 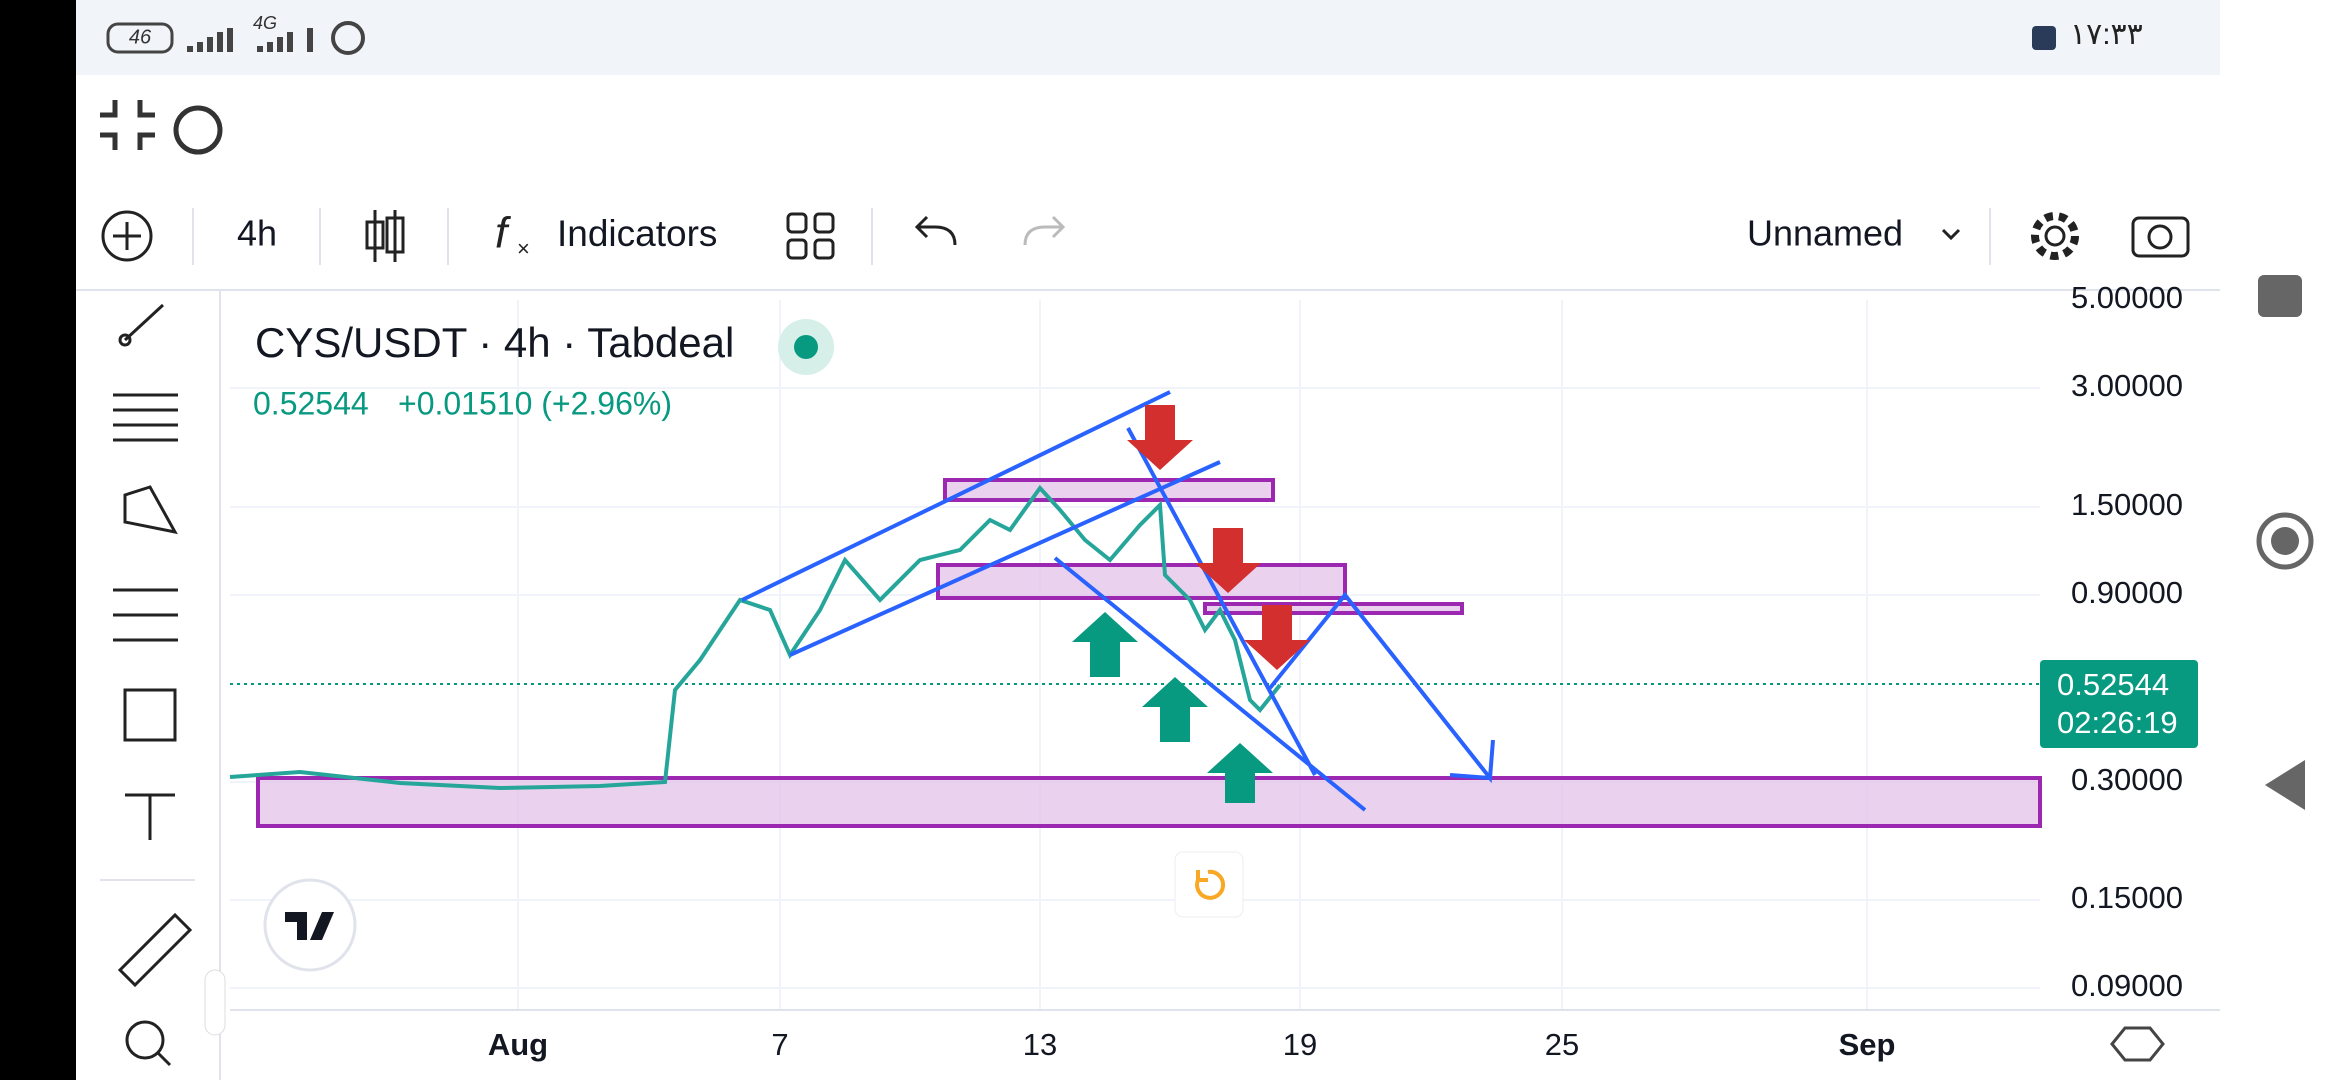 What do you see at coordinates (637, 233) in the screenshot?
I see `indicators: Indicators` at bounding box center [637, 233].